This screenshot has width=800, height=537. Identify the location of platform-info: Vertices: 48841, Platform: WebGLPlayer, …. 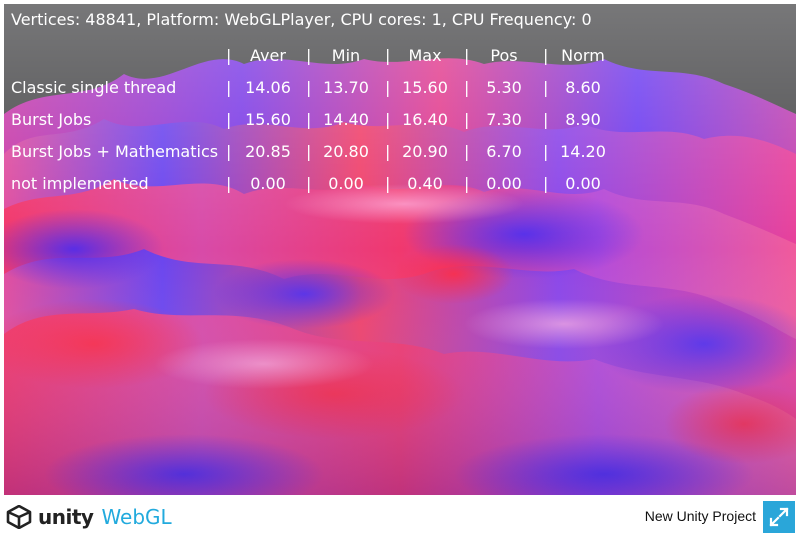
(301, 19).